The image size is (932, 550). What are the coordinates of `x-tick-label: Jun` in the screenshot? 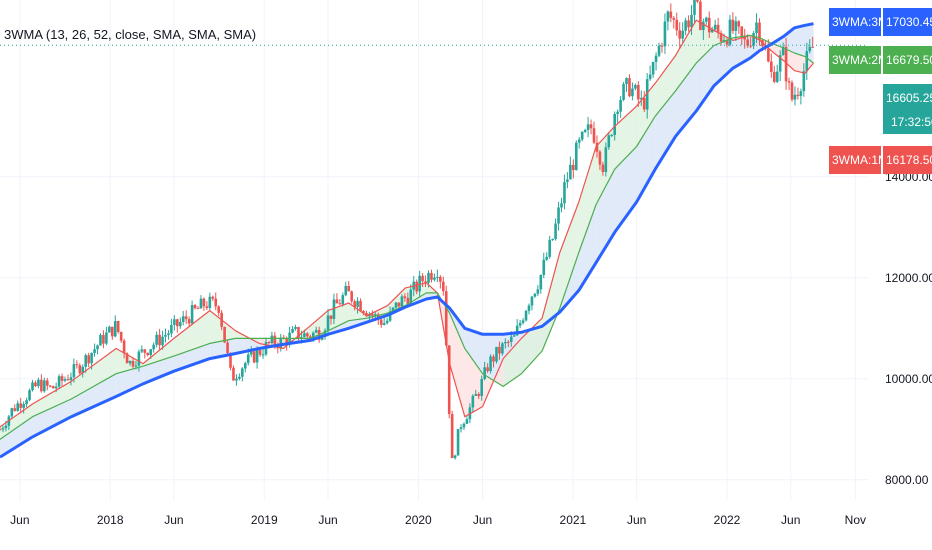 It's located at (173, 520).